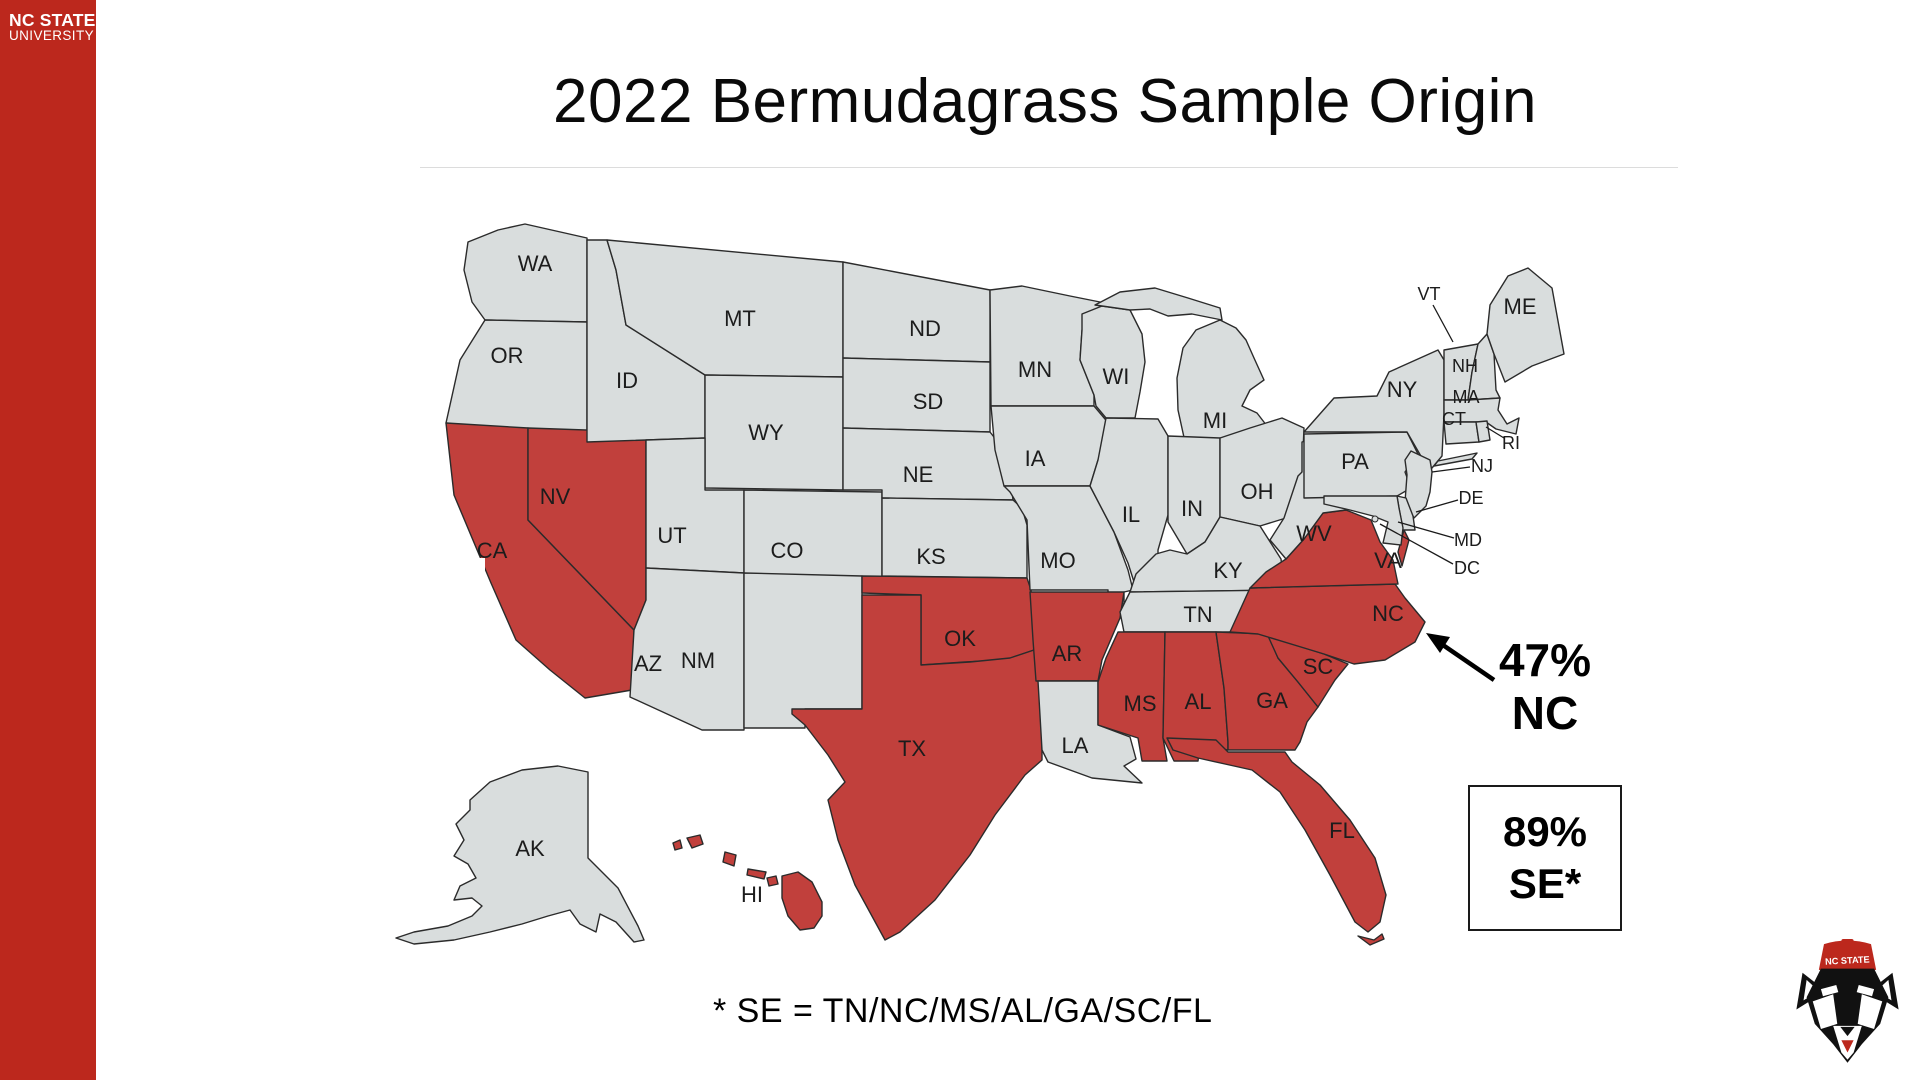 The width and height of the screenshot is (1920, 1080). I want to click on state-label-RI: RI, so click(1511, 443).